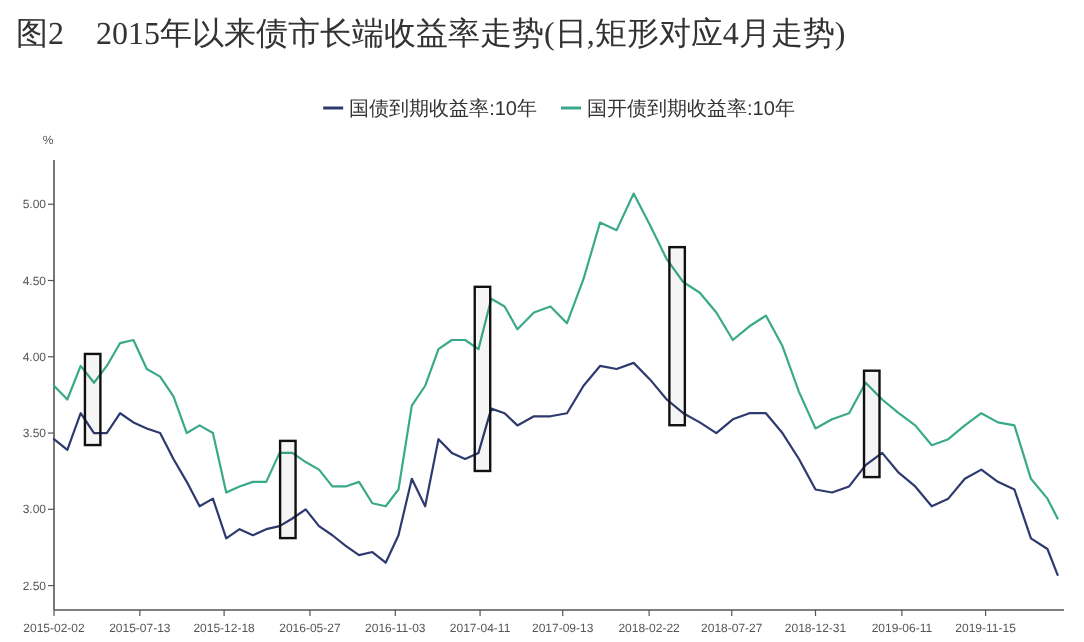  I want to click on legend-label: 国开债到期收益率:10年, so click(691, 109).